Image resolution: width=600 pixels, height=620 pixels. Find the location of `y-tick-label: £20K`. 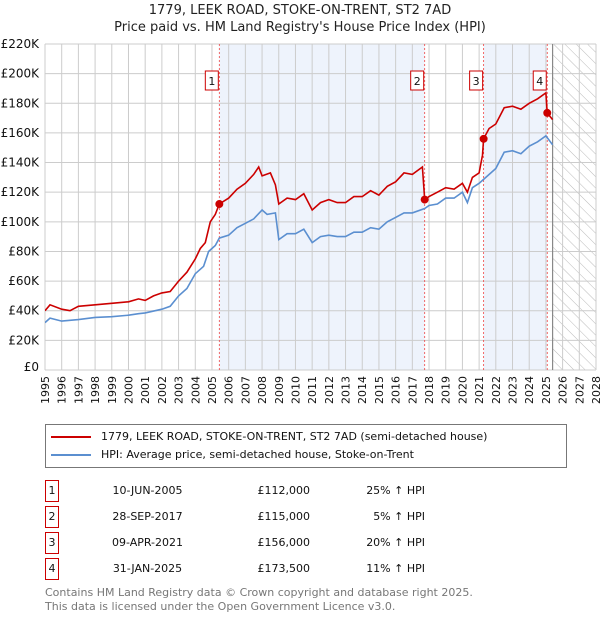

y-tick-label: £20K is located at coordinates (24, 340).